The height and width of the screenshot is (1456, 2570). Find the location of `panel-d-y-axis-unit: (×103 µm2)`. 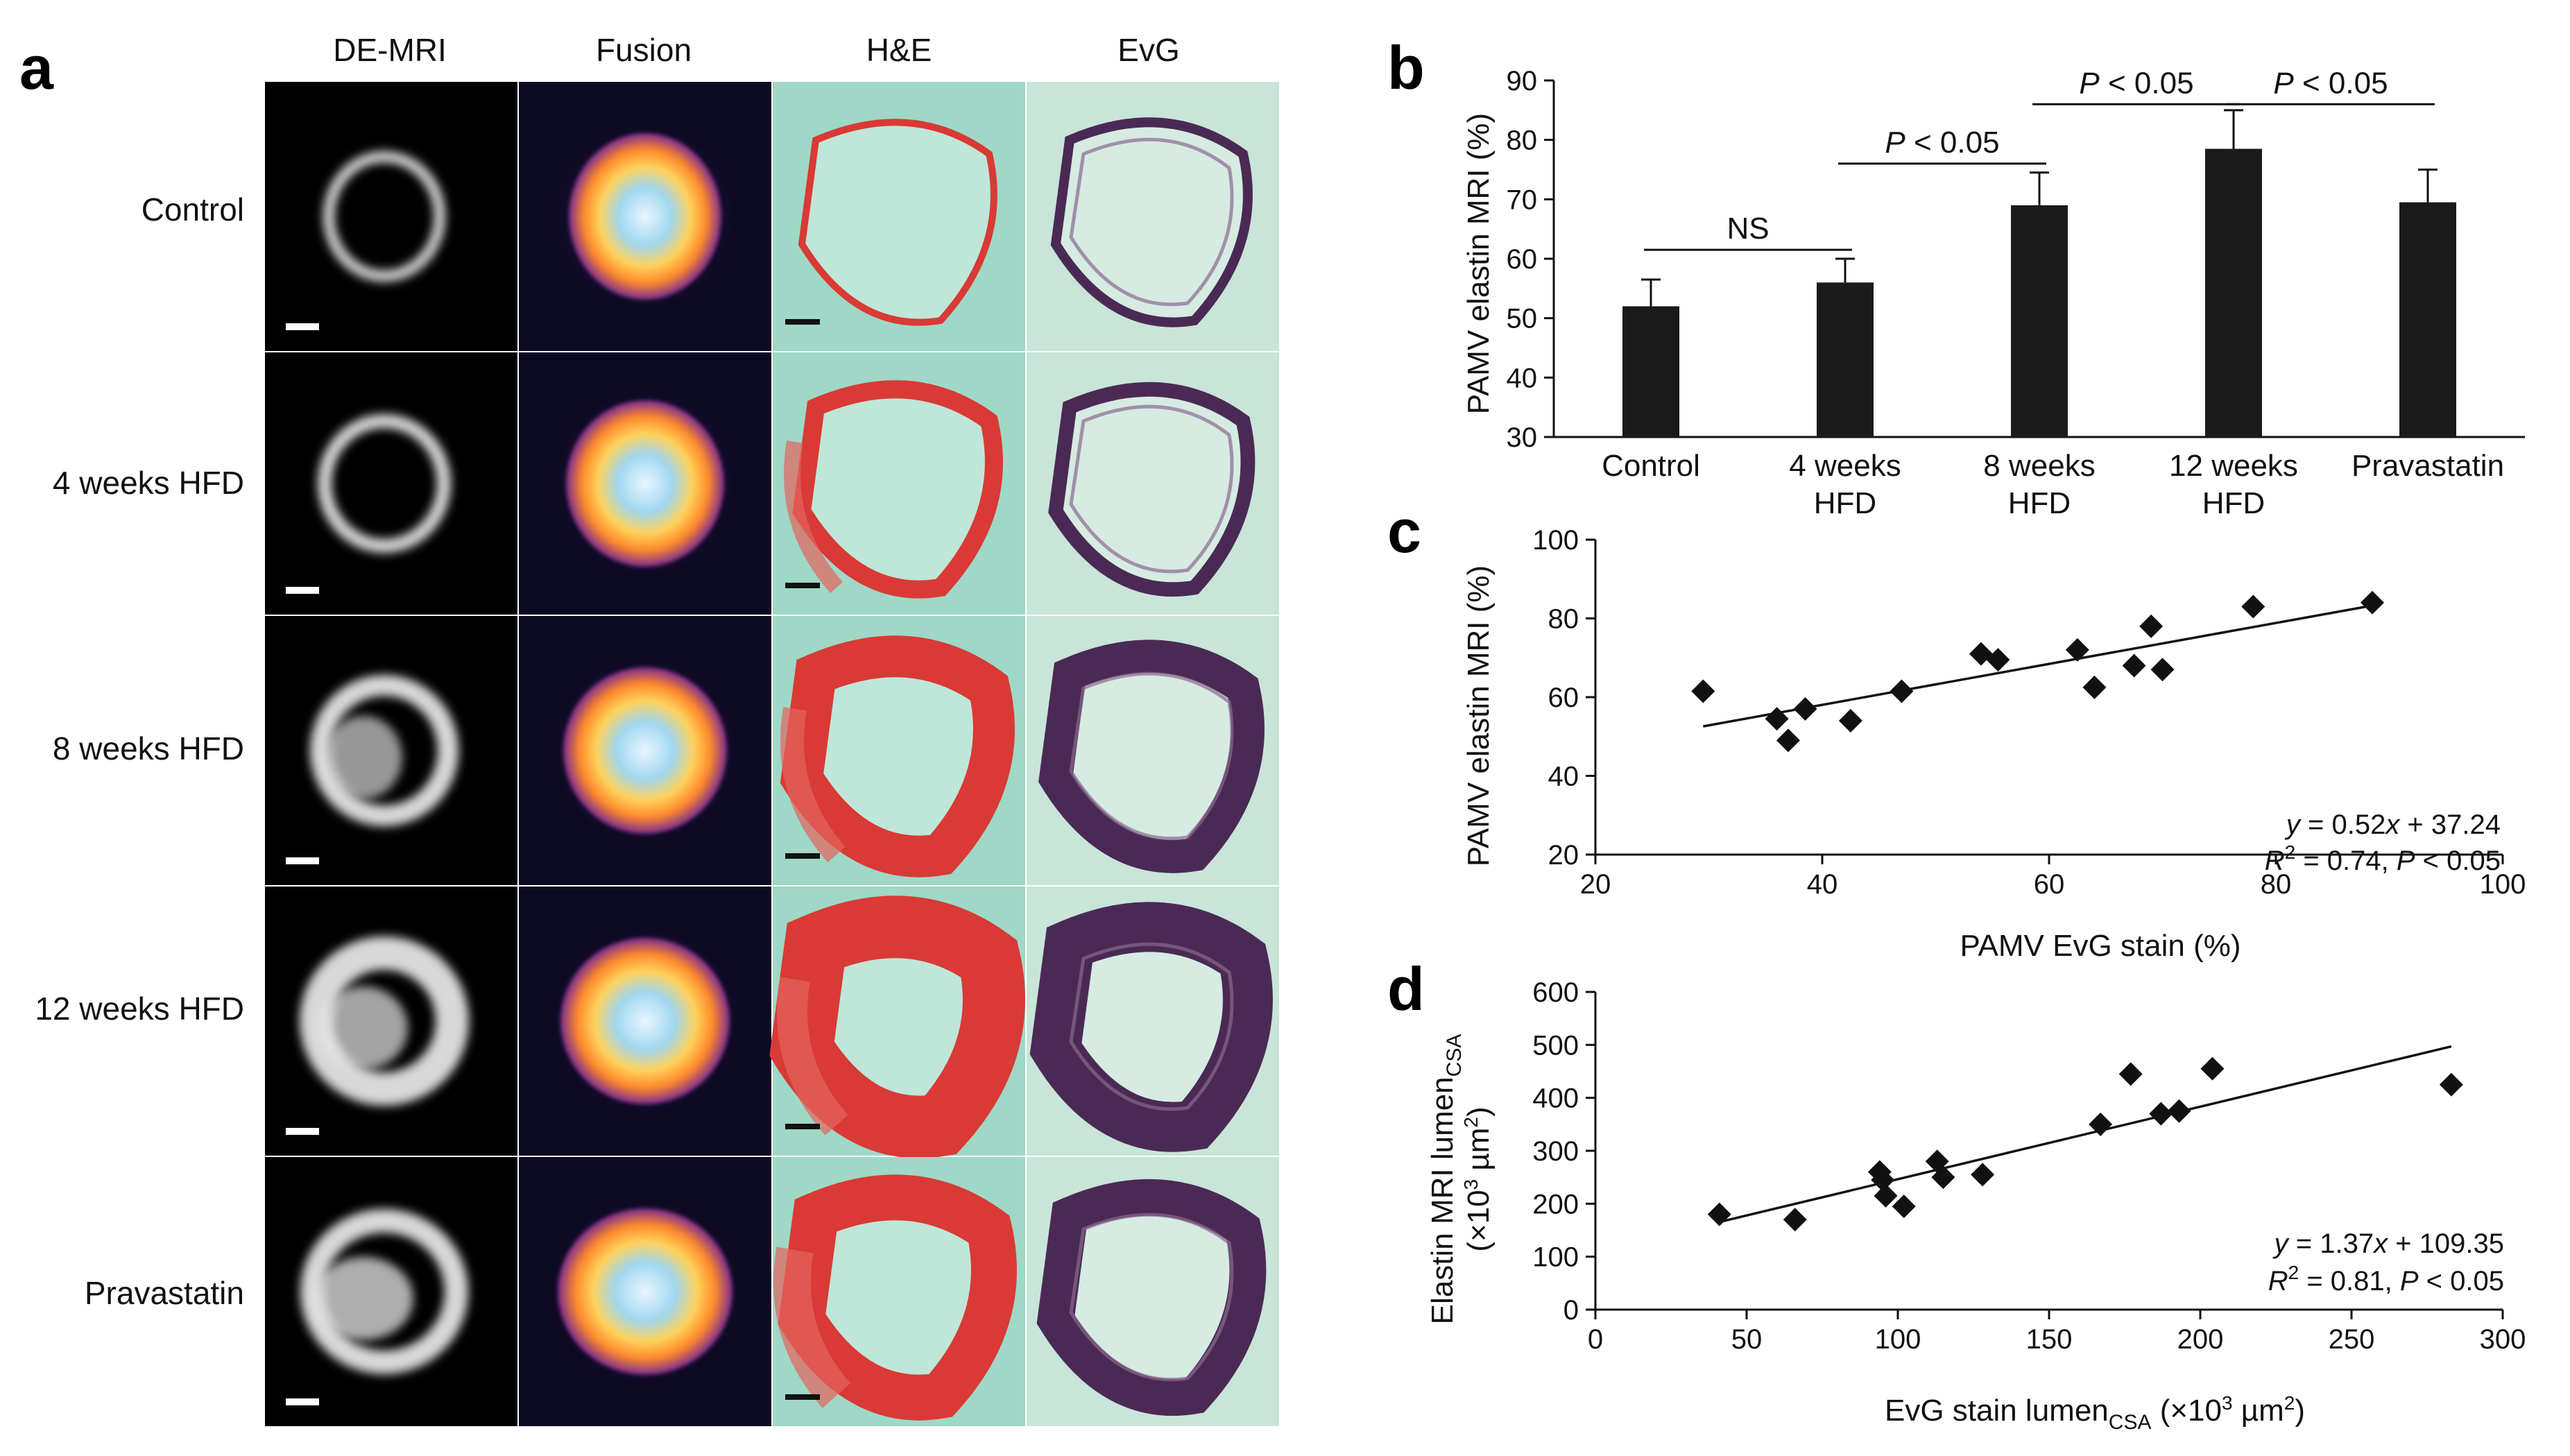

panel-d-y-axis-unit: (×103 µm2) is located at coordinates (1478, 1178).